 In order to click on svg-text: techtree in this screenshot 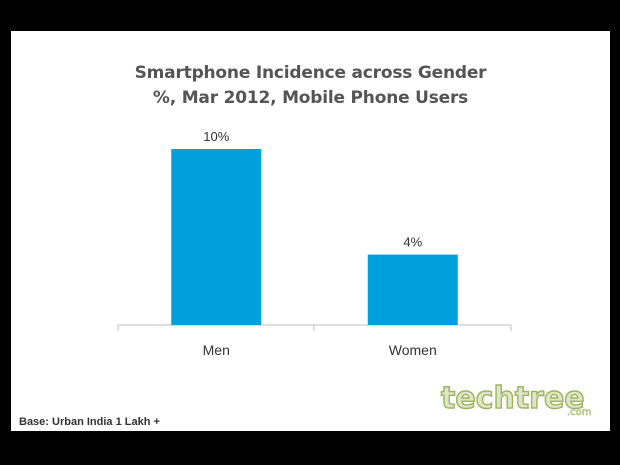, I will do `click(513, 398)`.